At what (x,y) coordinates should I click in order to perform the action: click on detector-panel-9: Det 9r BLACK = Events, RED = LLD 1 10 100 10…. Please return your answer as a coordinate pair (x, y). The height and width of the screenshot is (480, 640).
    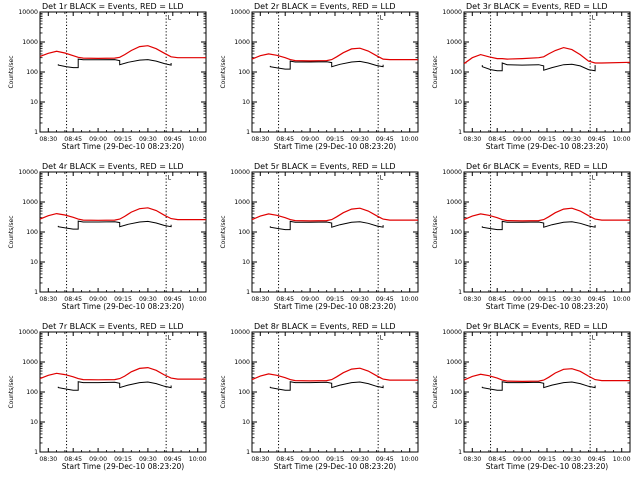
    Looking at the image, I should click on (531, 396).